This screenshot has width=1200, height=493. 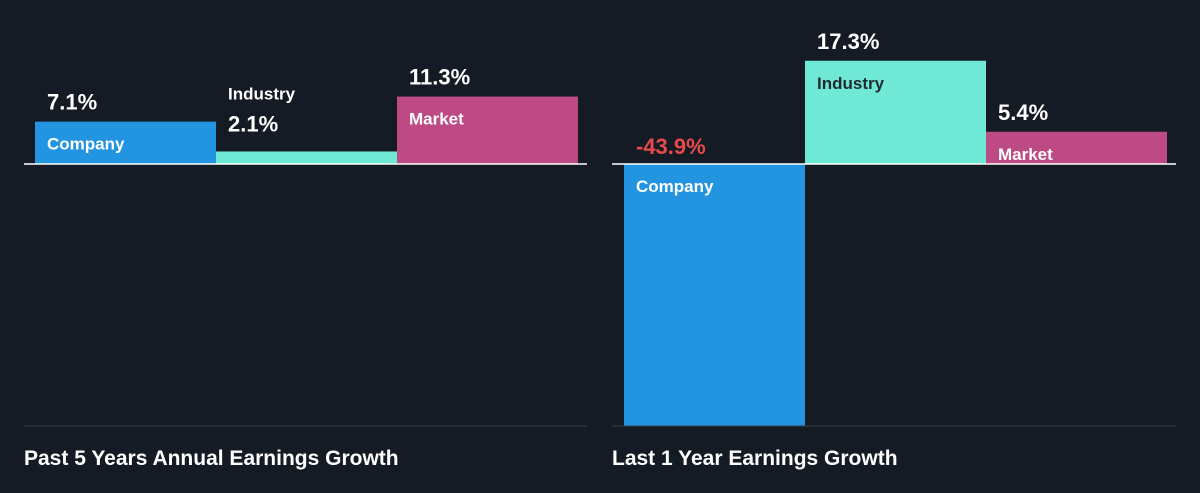 What do you see at coordinates (253, 123) in the screenshot?
I see `industry-value-label: 2.1%` at bounding box center [253, 123].